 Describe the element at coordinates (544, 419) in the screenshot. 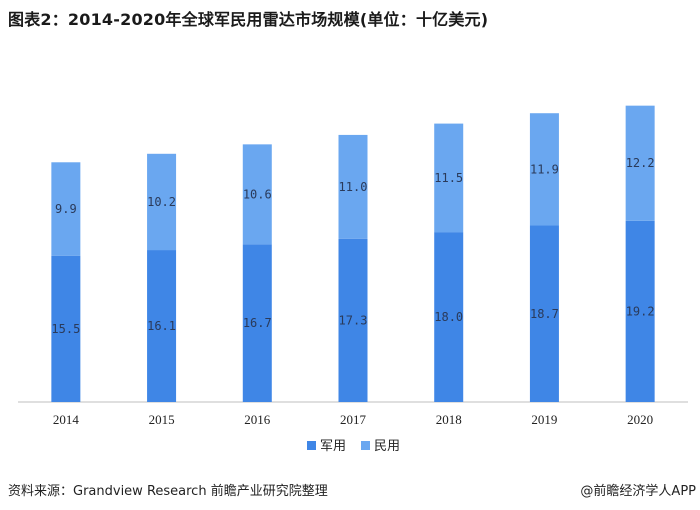

I see `x-tick-label-2019: 2019` at that location.